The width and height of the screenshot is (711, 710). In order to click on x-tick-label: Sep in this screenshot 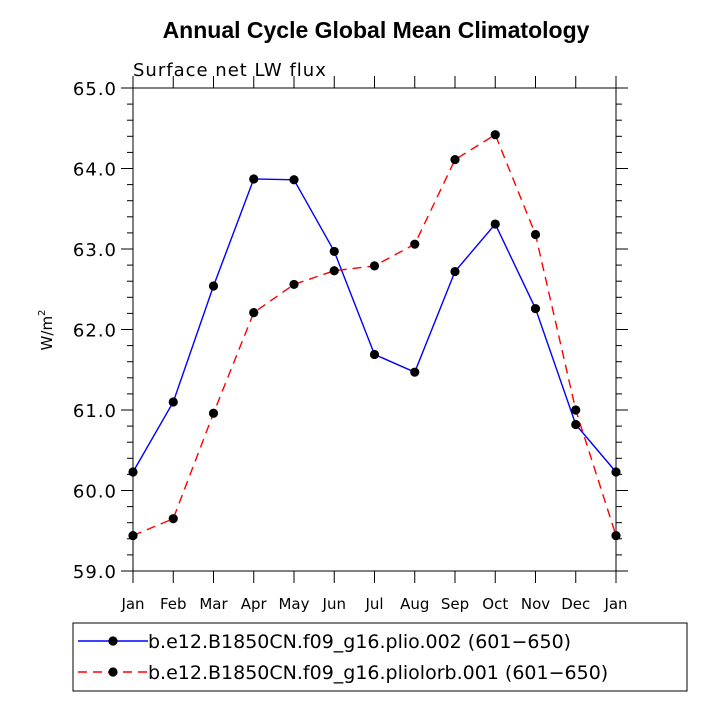, I will do `click(455, 604)`.